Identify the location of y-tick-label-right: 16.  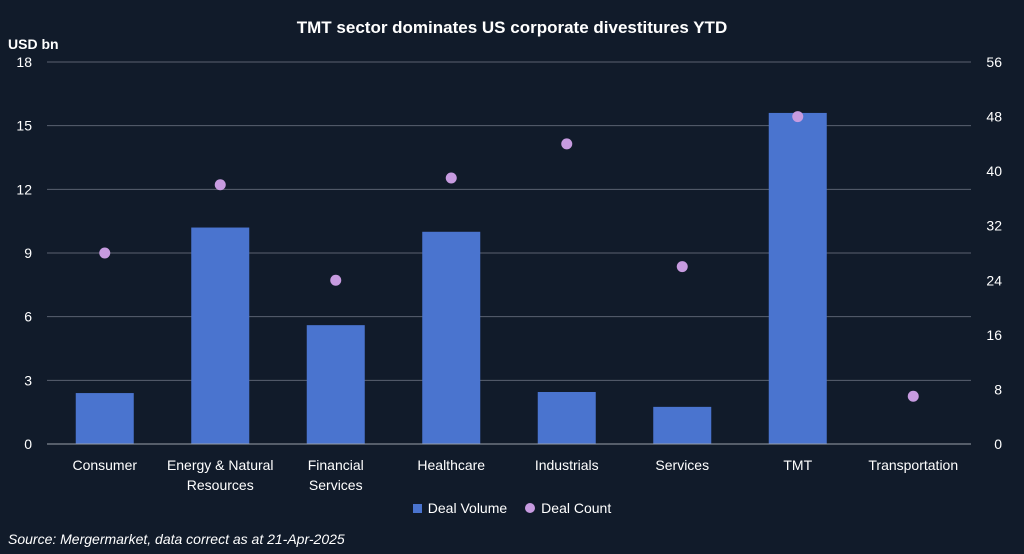
(994, 335).